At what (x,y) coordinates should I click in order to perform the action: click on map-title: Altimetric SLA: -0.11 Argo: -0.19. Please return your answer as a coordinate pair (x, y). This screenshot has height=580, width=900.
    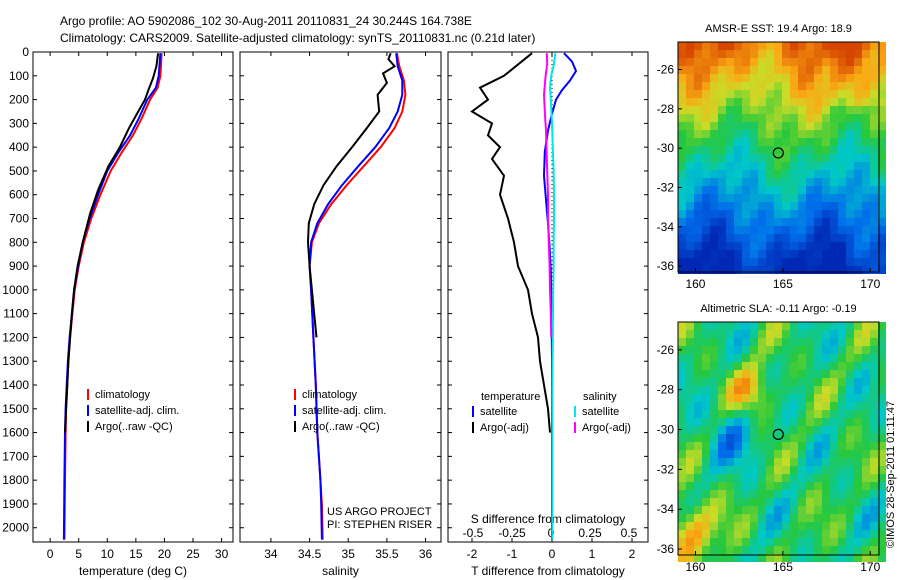
    Looking at the image, I should click on (778, 309).